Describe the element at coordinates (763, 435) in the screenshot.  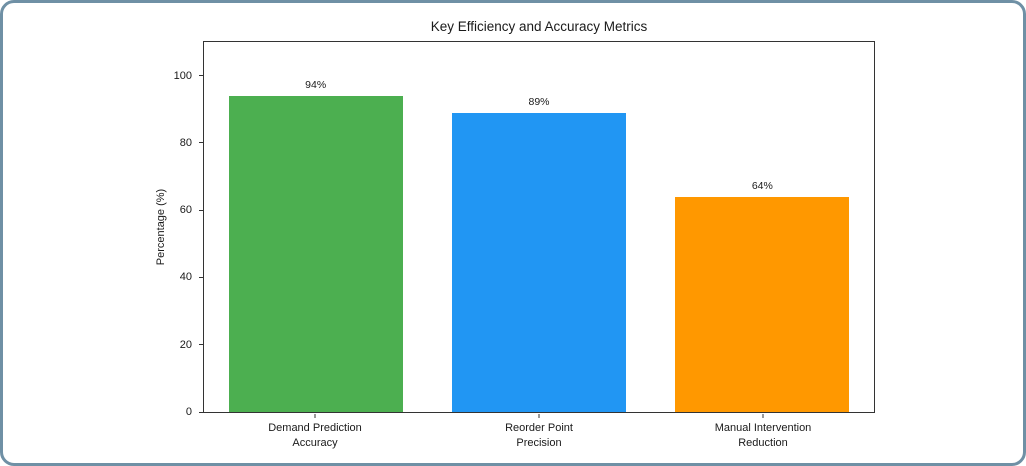
I see `x-tick-label-2: Manual Intervention Reduction` at that location.